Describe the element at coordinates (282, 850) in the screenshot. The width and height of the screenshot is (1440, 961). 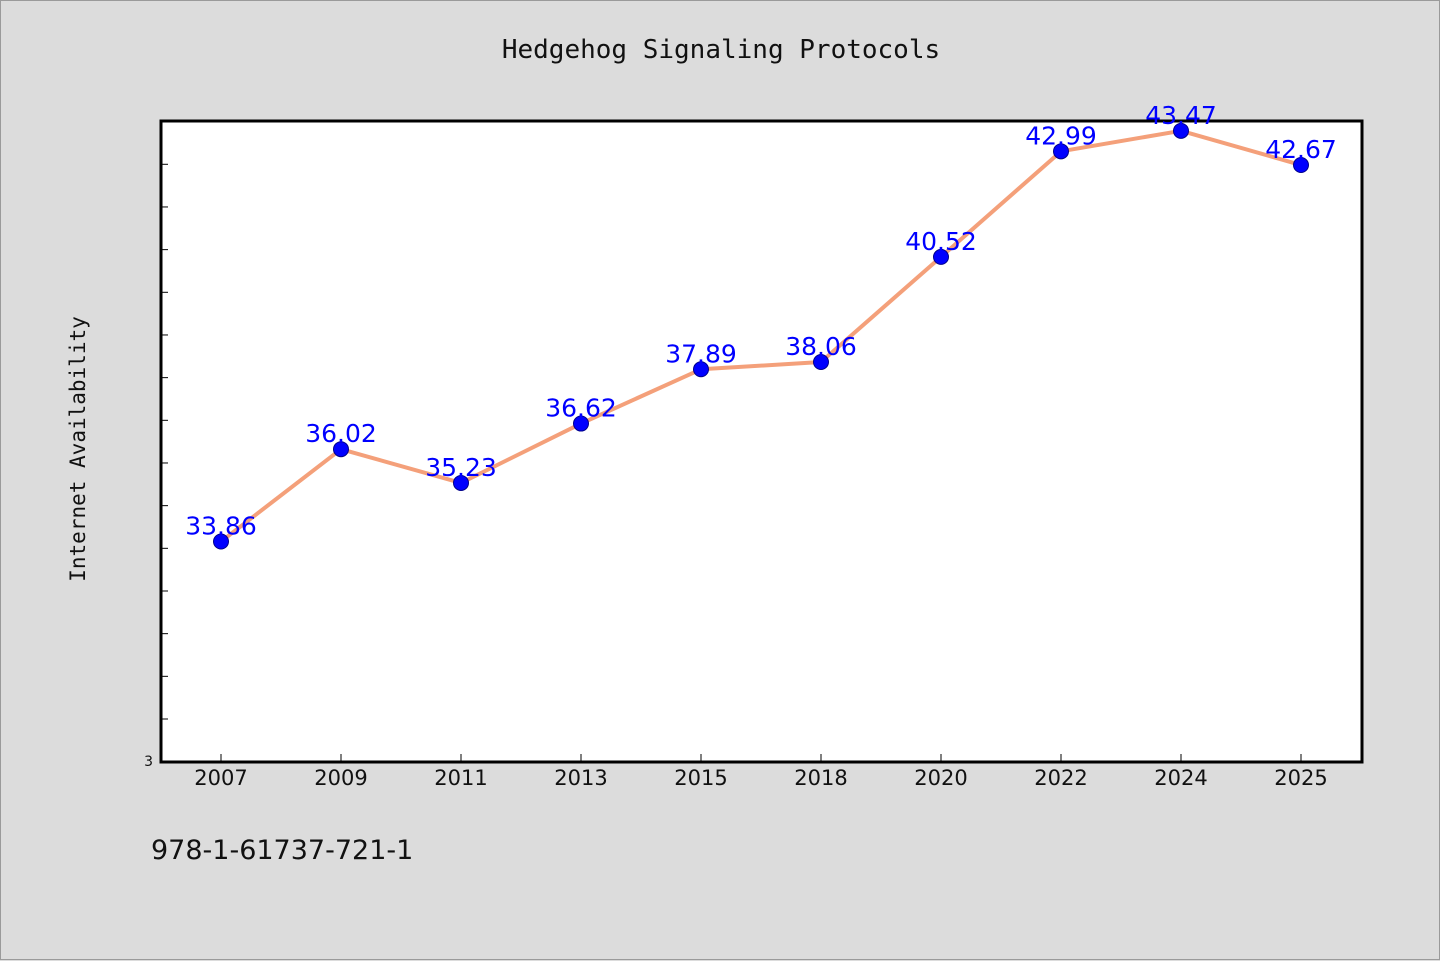
I see `footer-isbn: 978-1-61737-721-1` at that location.